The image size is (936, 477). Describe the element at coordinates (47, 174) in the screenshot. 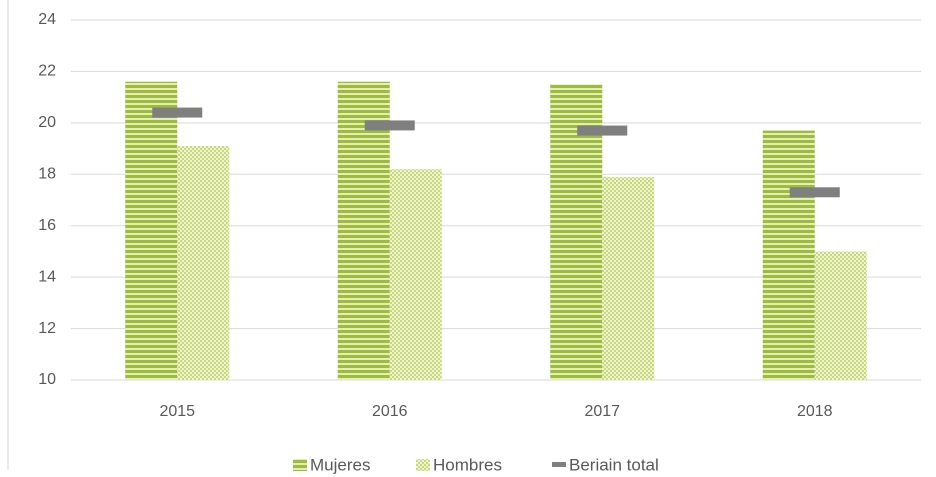

I see `y-tick-label: 18` at that location.